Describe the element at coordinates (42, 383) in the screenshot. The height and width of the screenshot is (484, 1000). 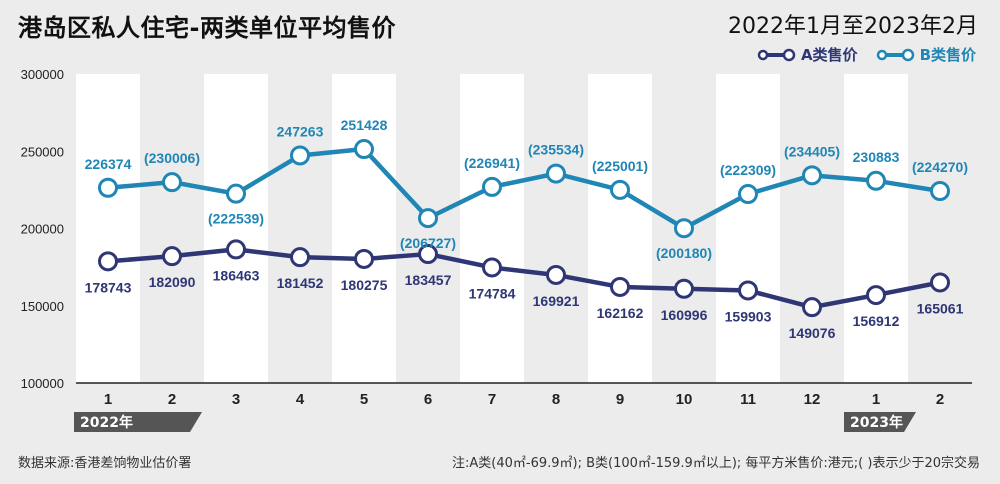
I see `y-tick-label: 100000` at that location.